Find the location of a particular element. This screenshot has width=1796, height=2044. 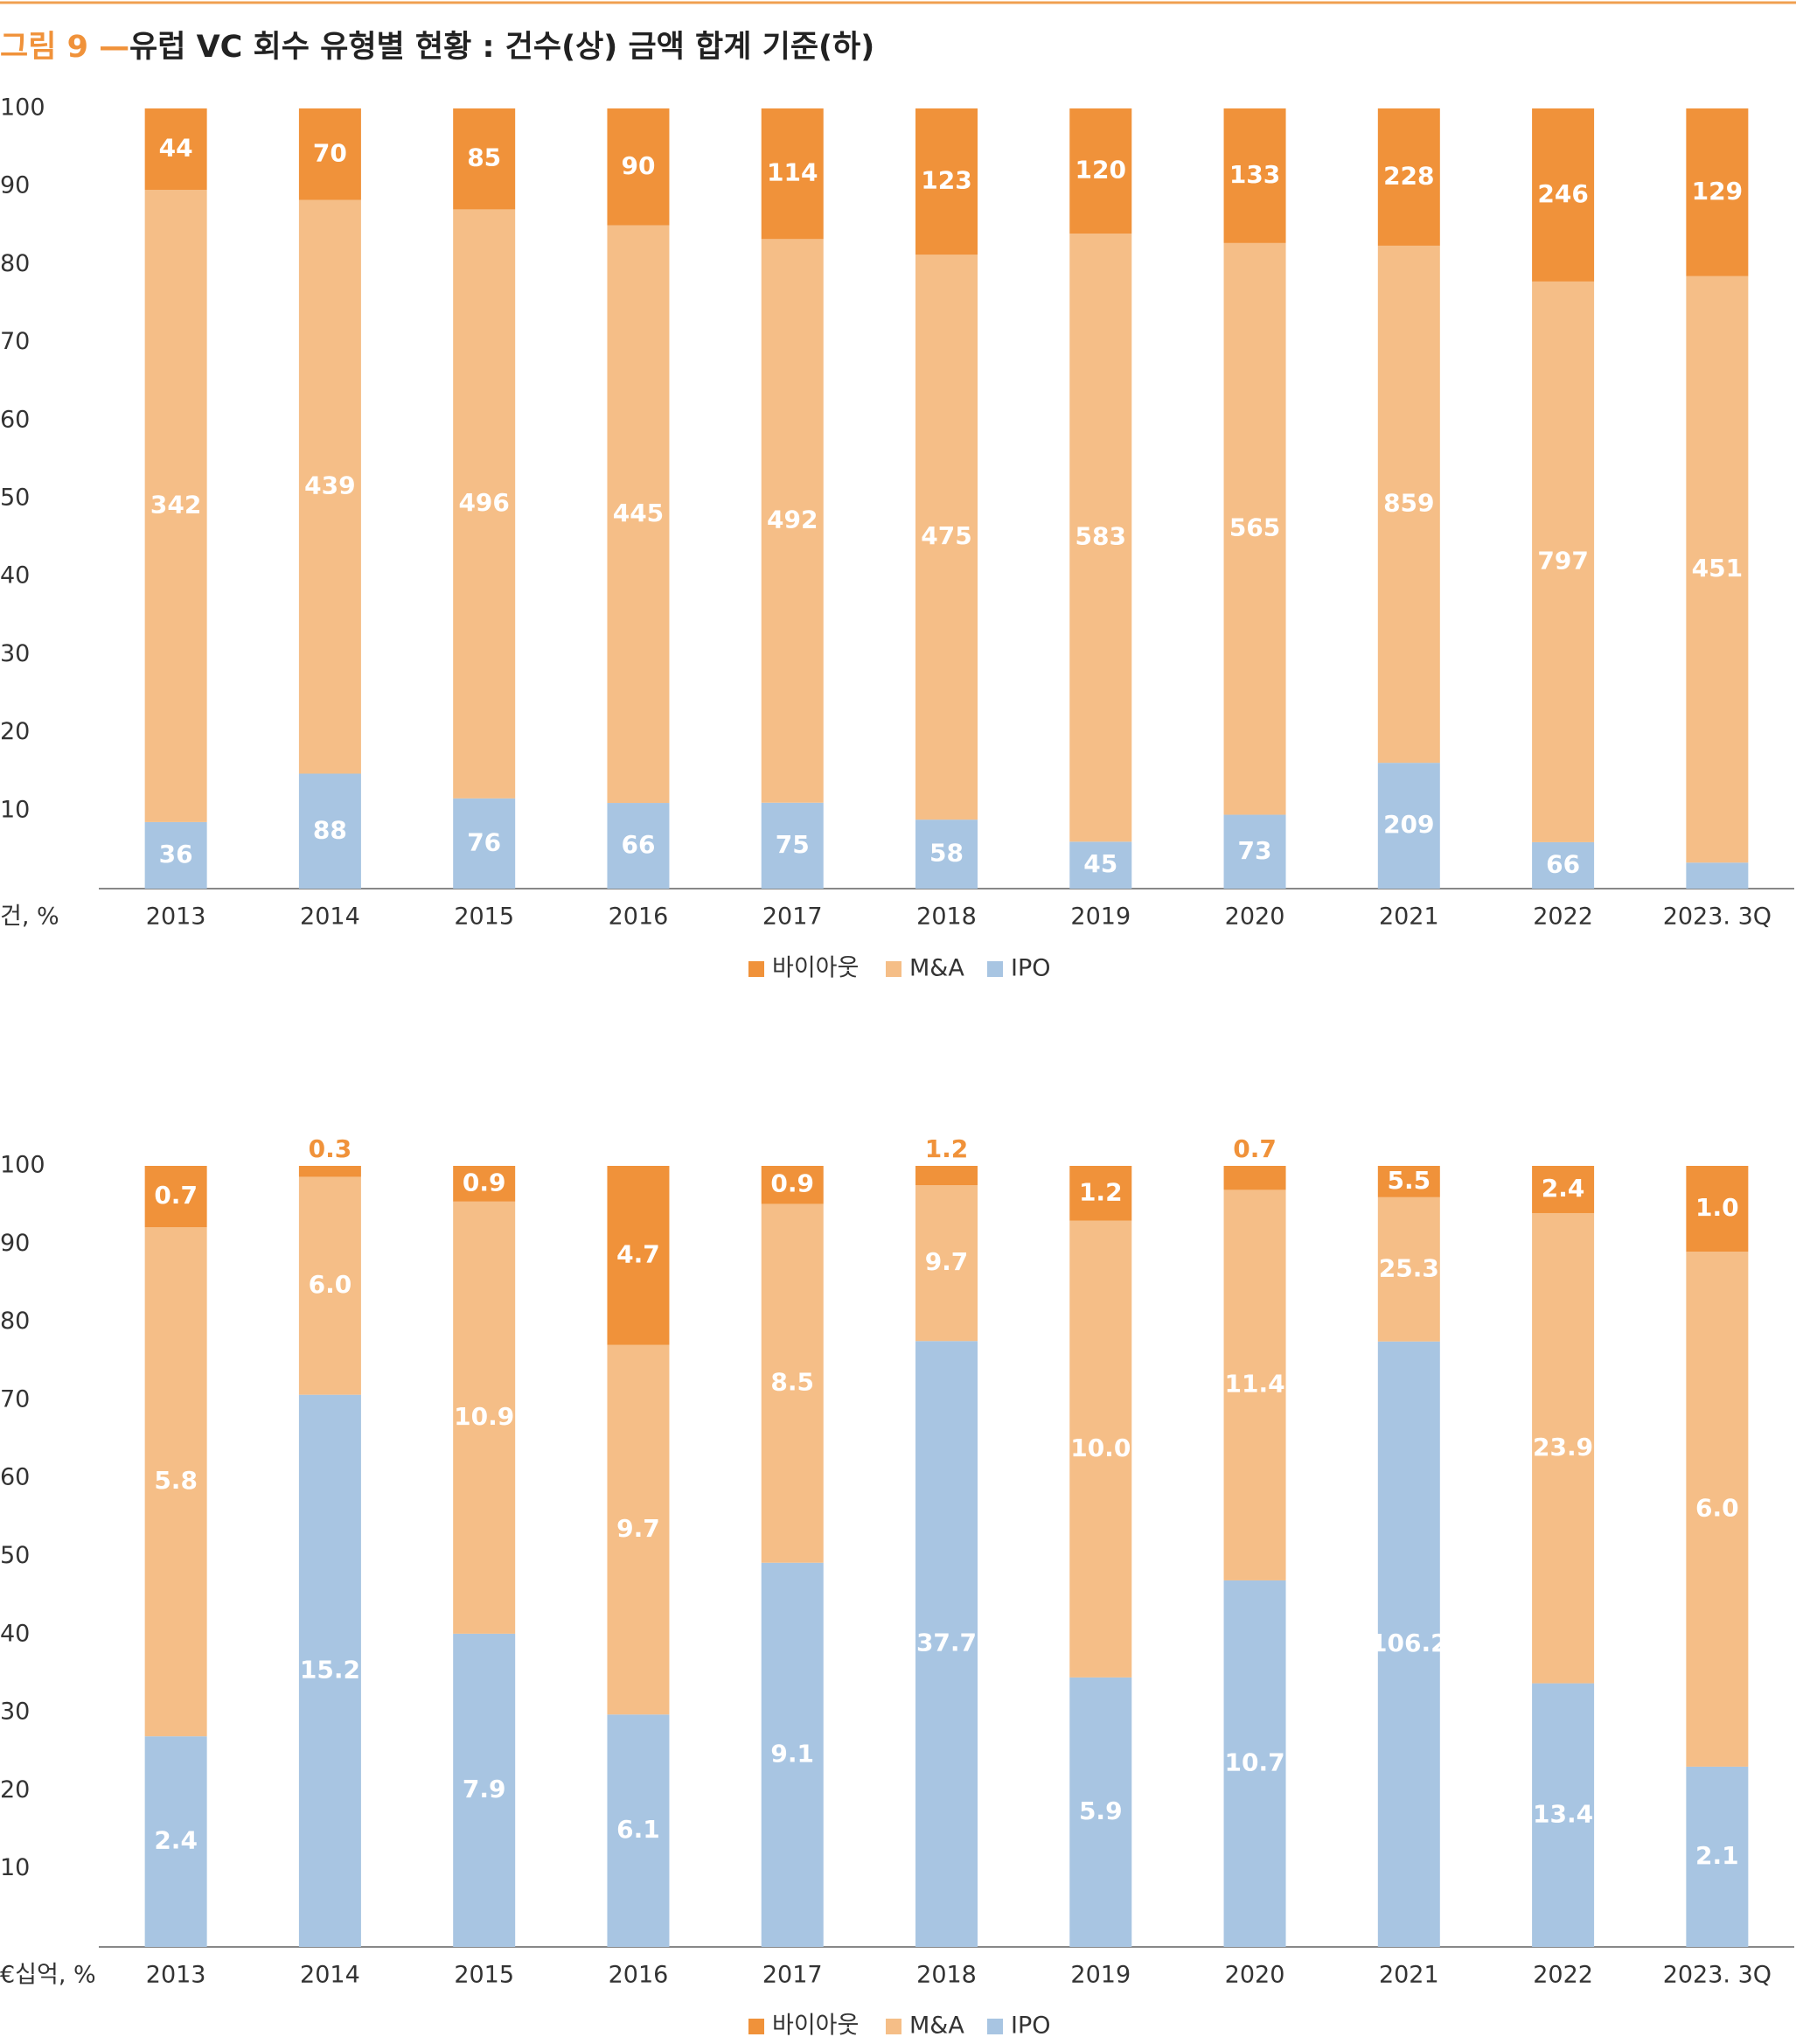

value-label: 8.5 is located at coordinates (792, 1382).